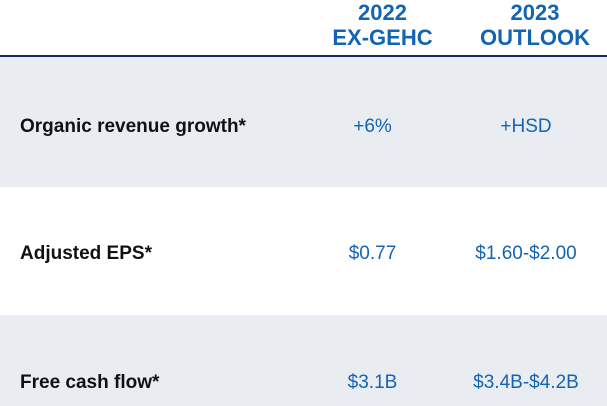 This screenshot has height=406, width=607. What do you see at coordinates (535, 37) in the screenshot?
I see `column-header-subtitle: OUTLOOK` at bounding box center [535, 37].